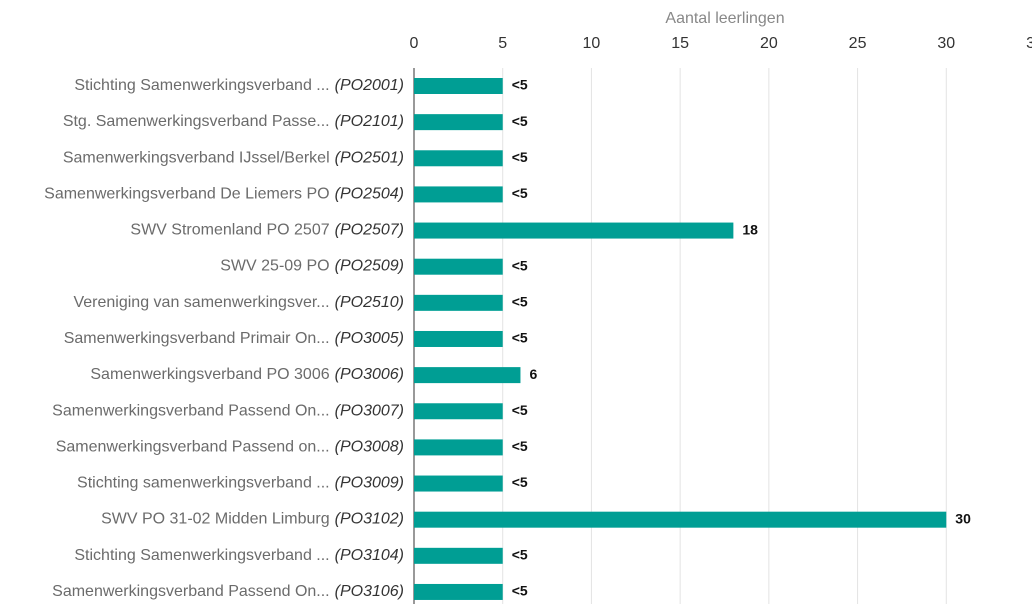  I want to click on category-label: SWV Stromenland PO 2507 (PO2507), so click(267, 230).